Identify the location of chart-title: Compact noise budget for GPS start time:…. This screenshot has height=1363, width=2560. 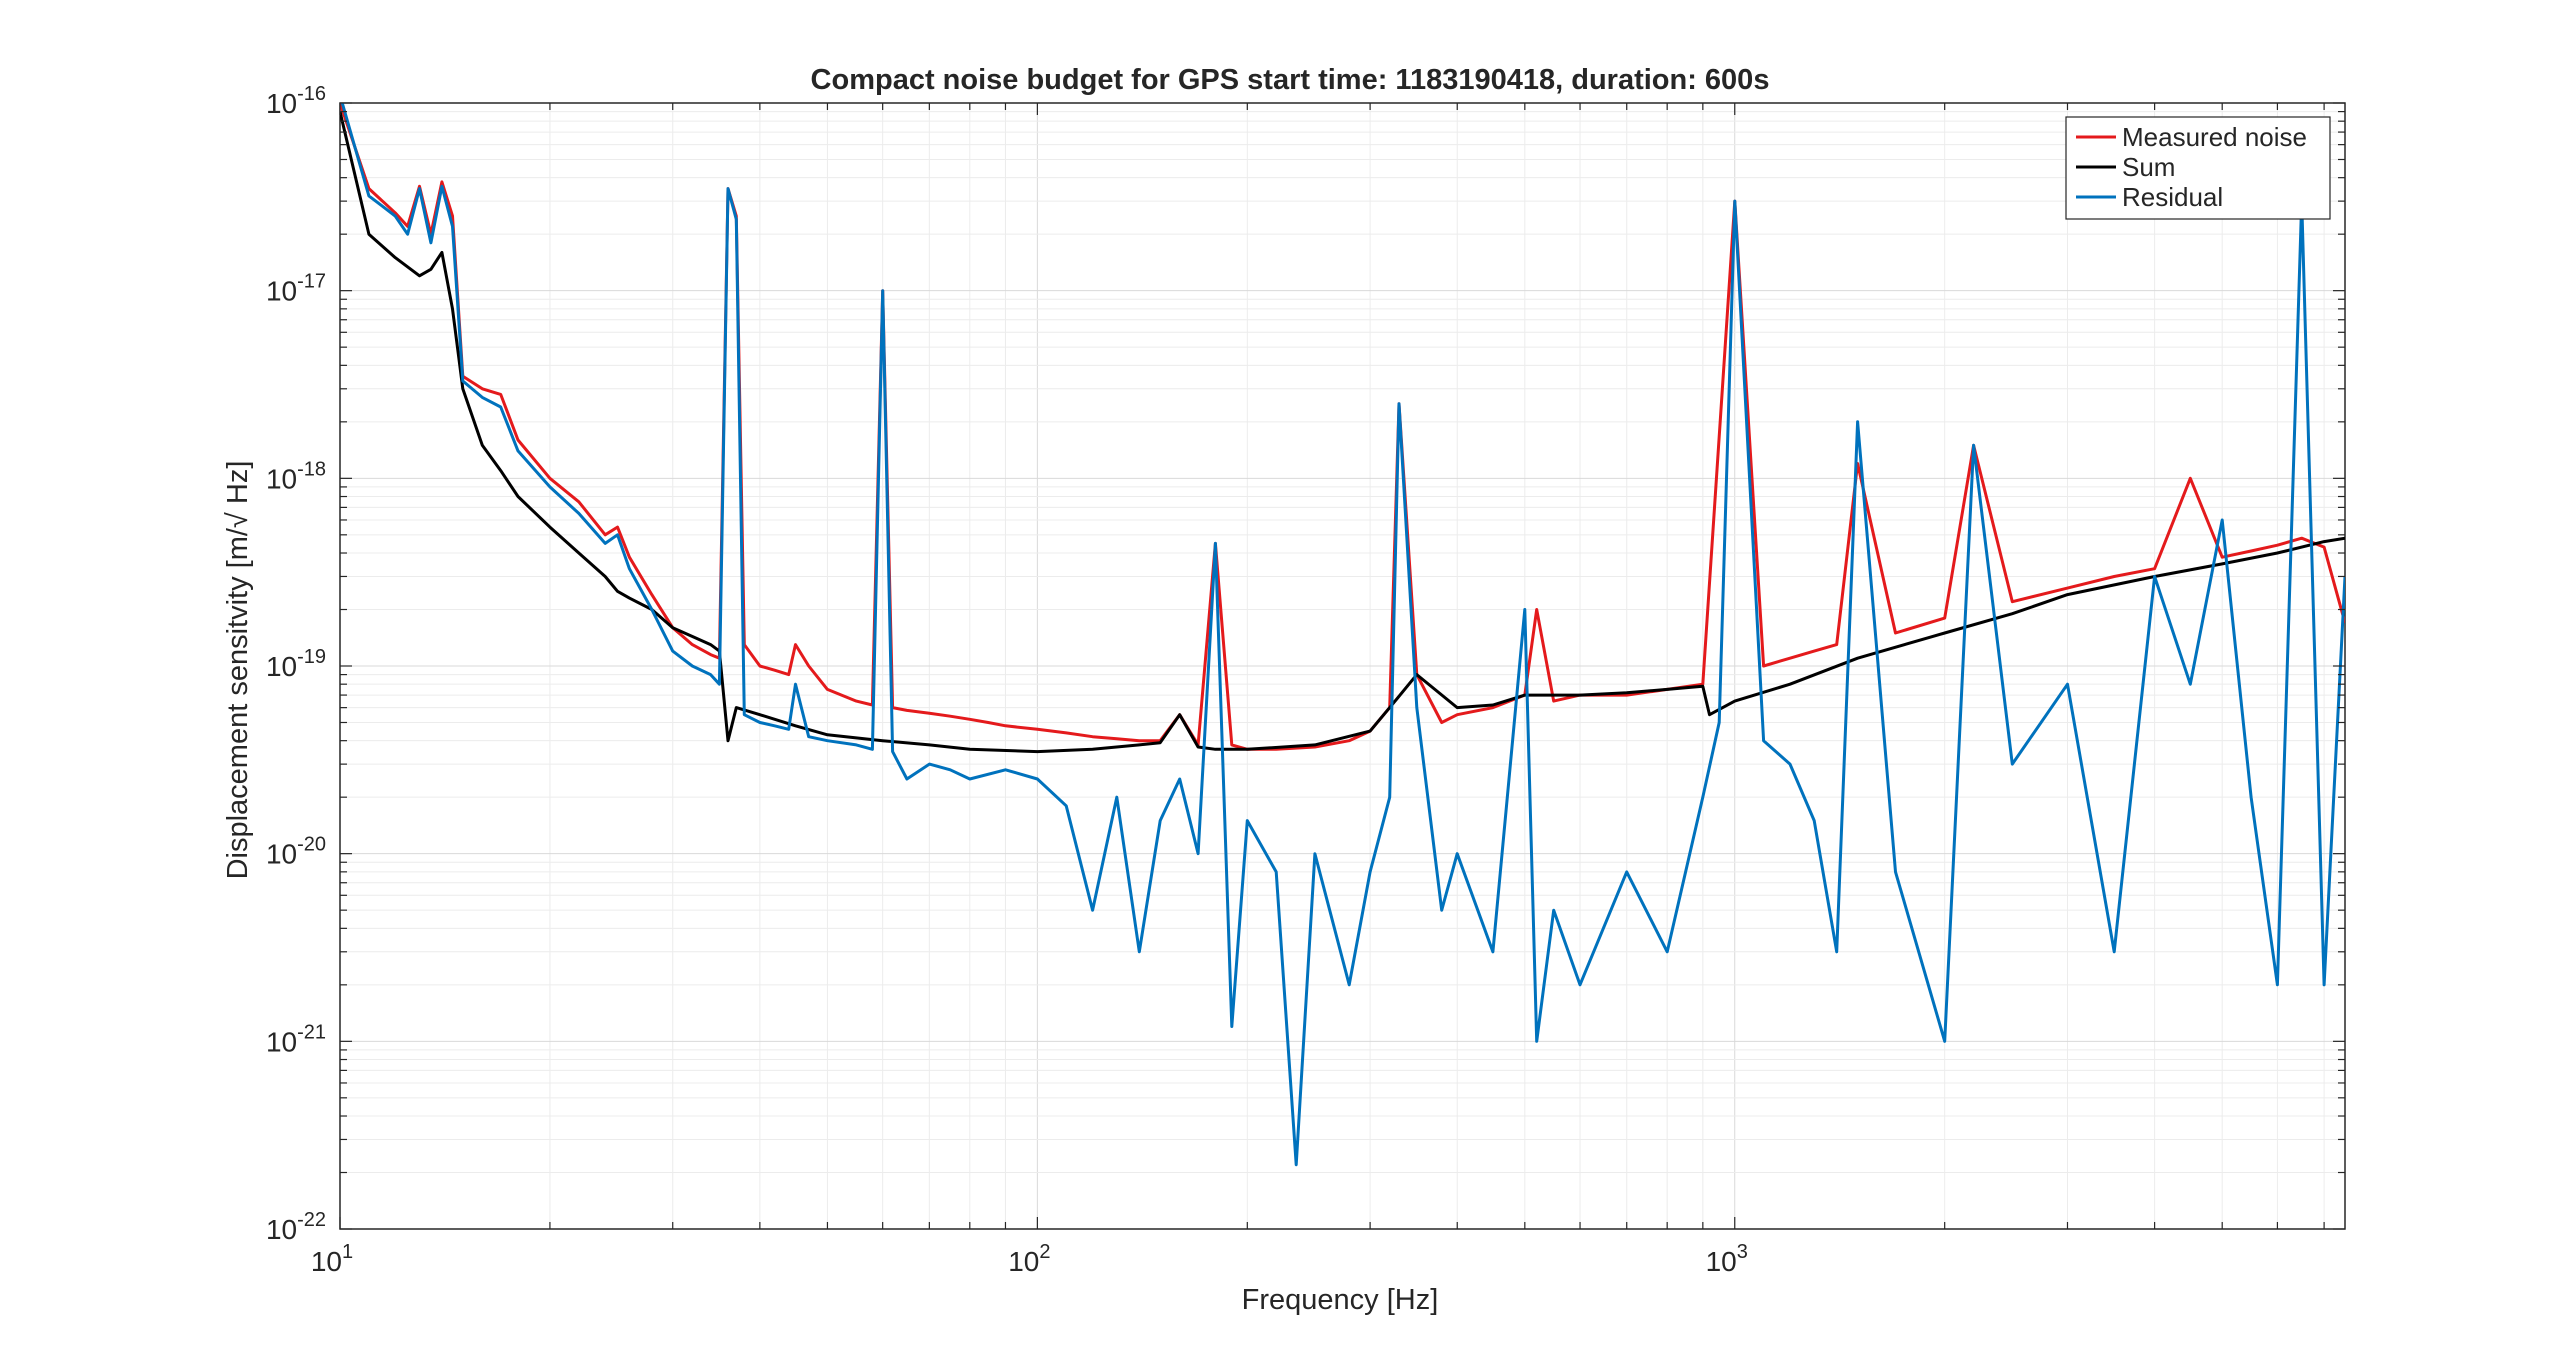
(1290, 80).